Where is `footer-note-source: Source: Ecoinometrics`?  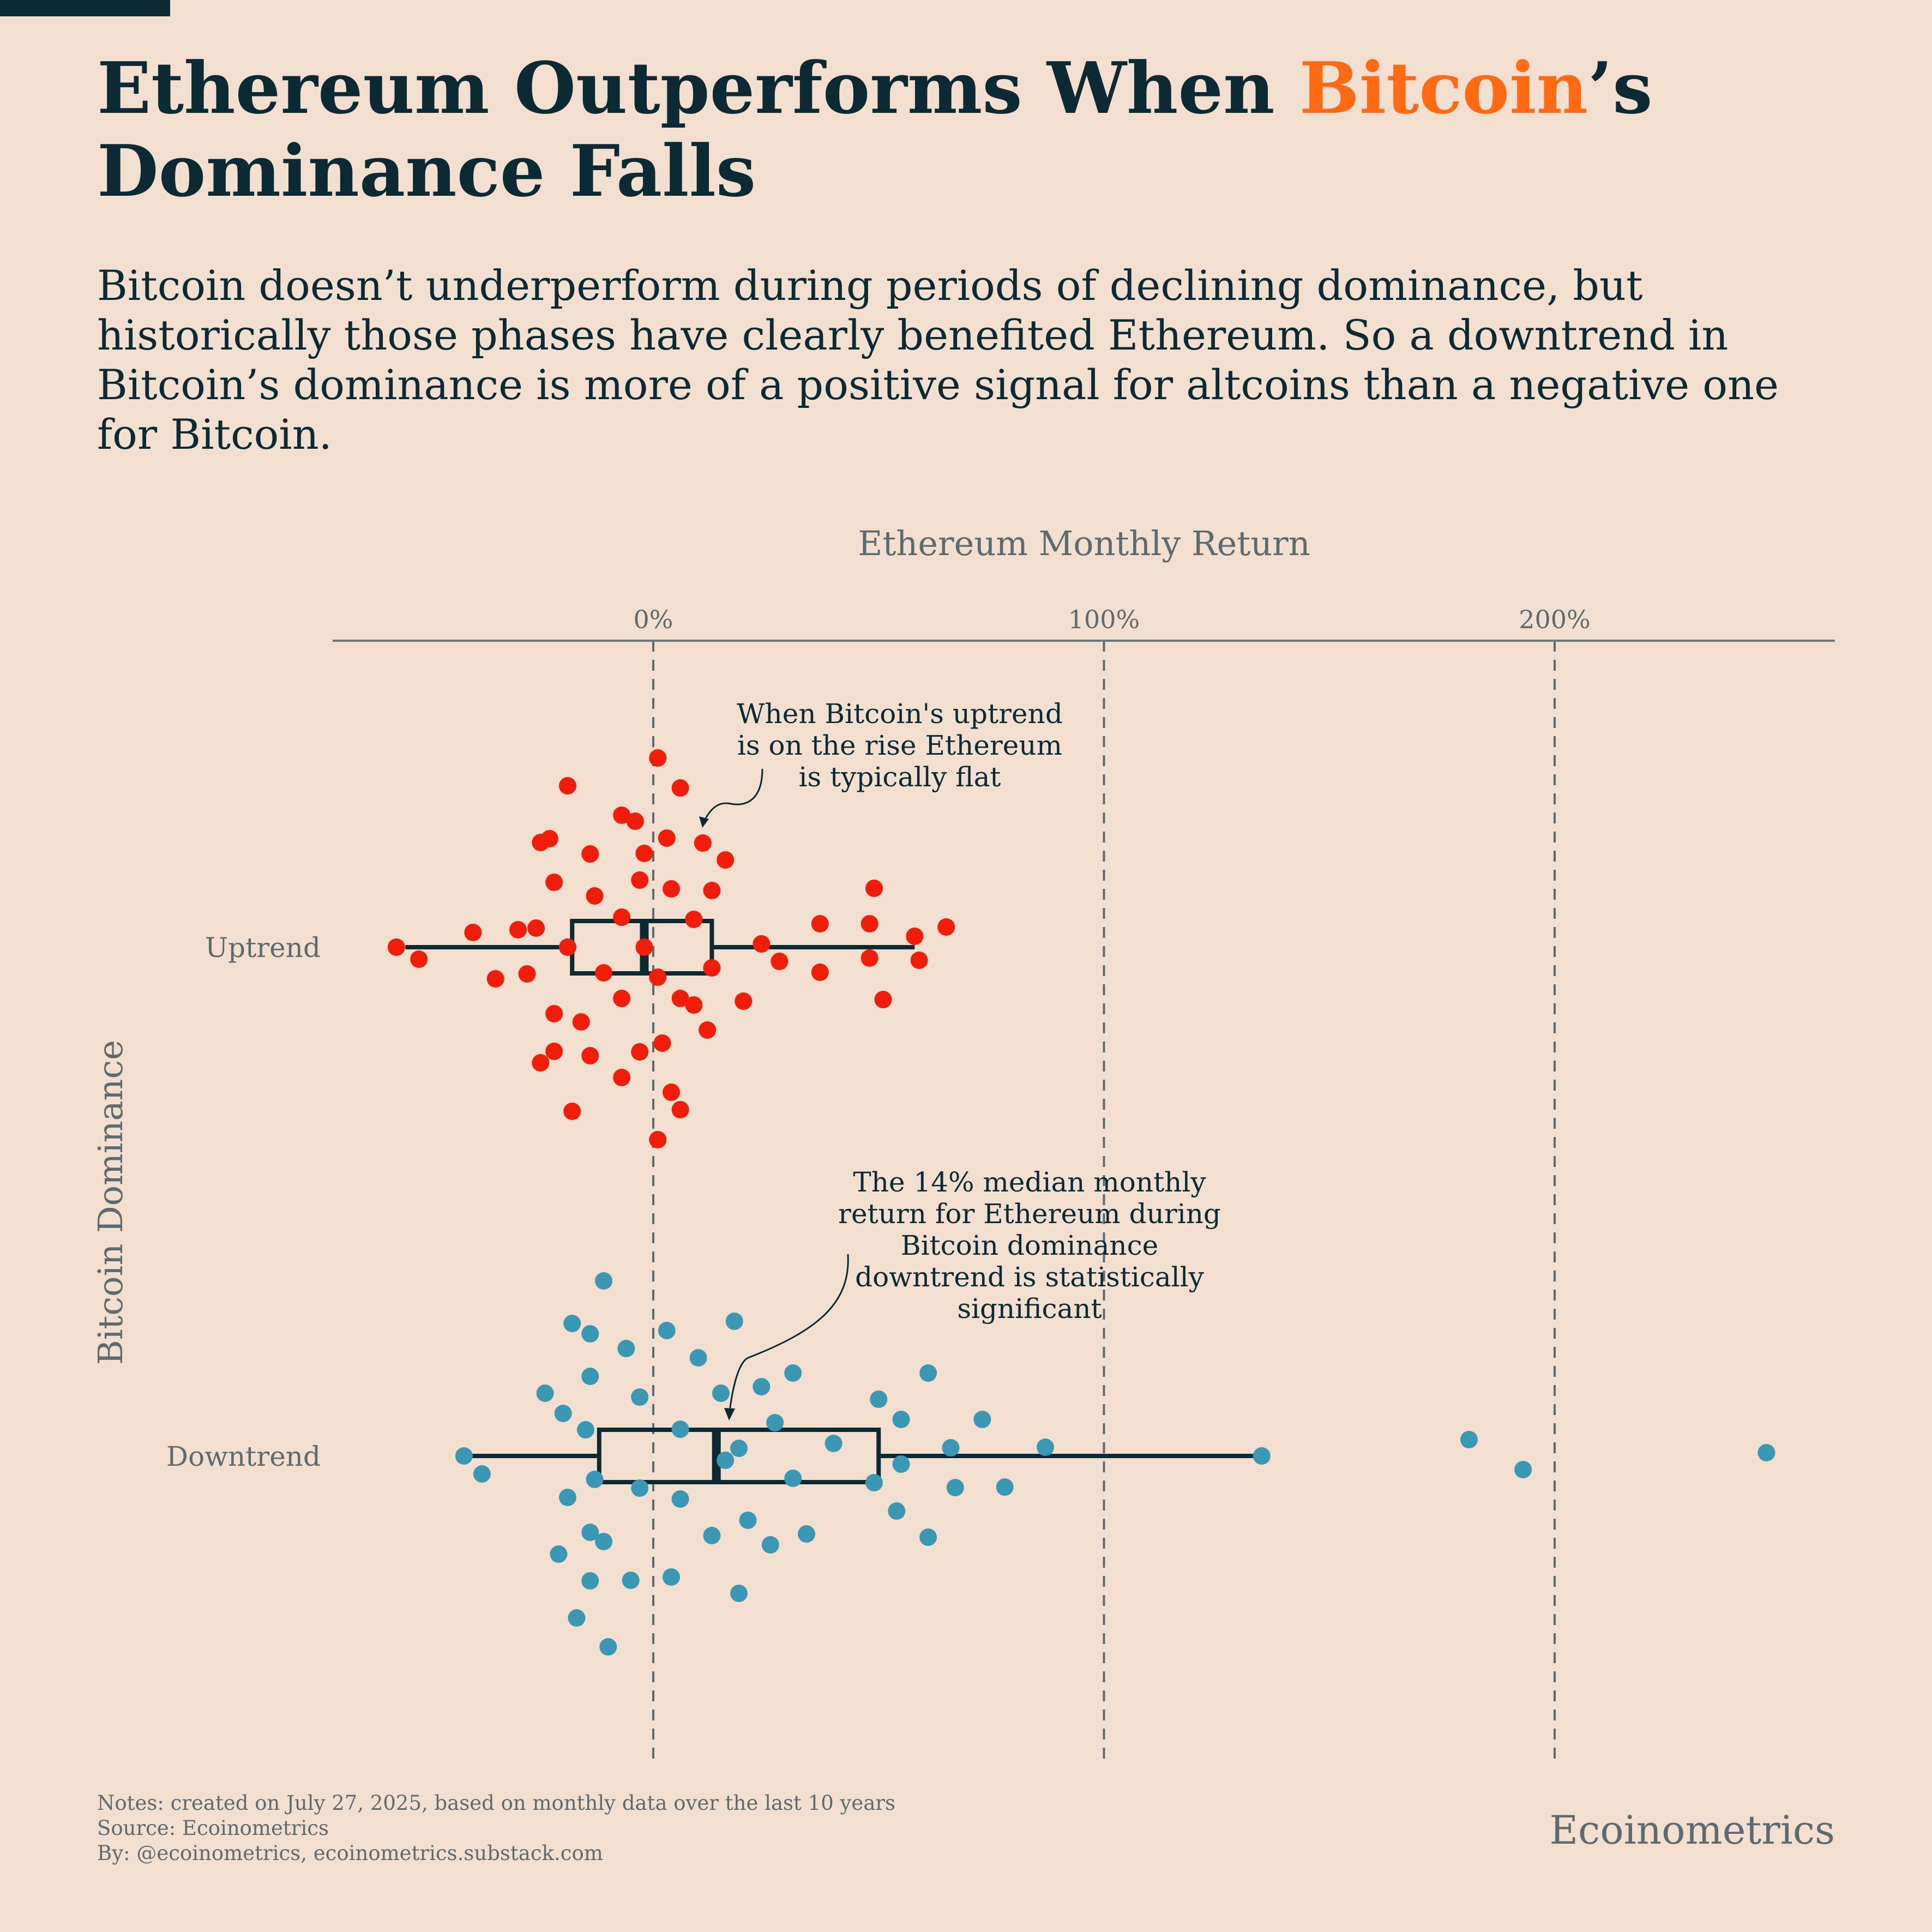 footer-note-source: Source: Ecoinometrics is located at coordinates (213, 1828).